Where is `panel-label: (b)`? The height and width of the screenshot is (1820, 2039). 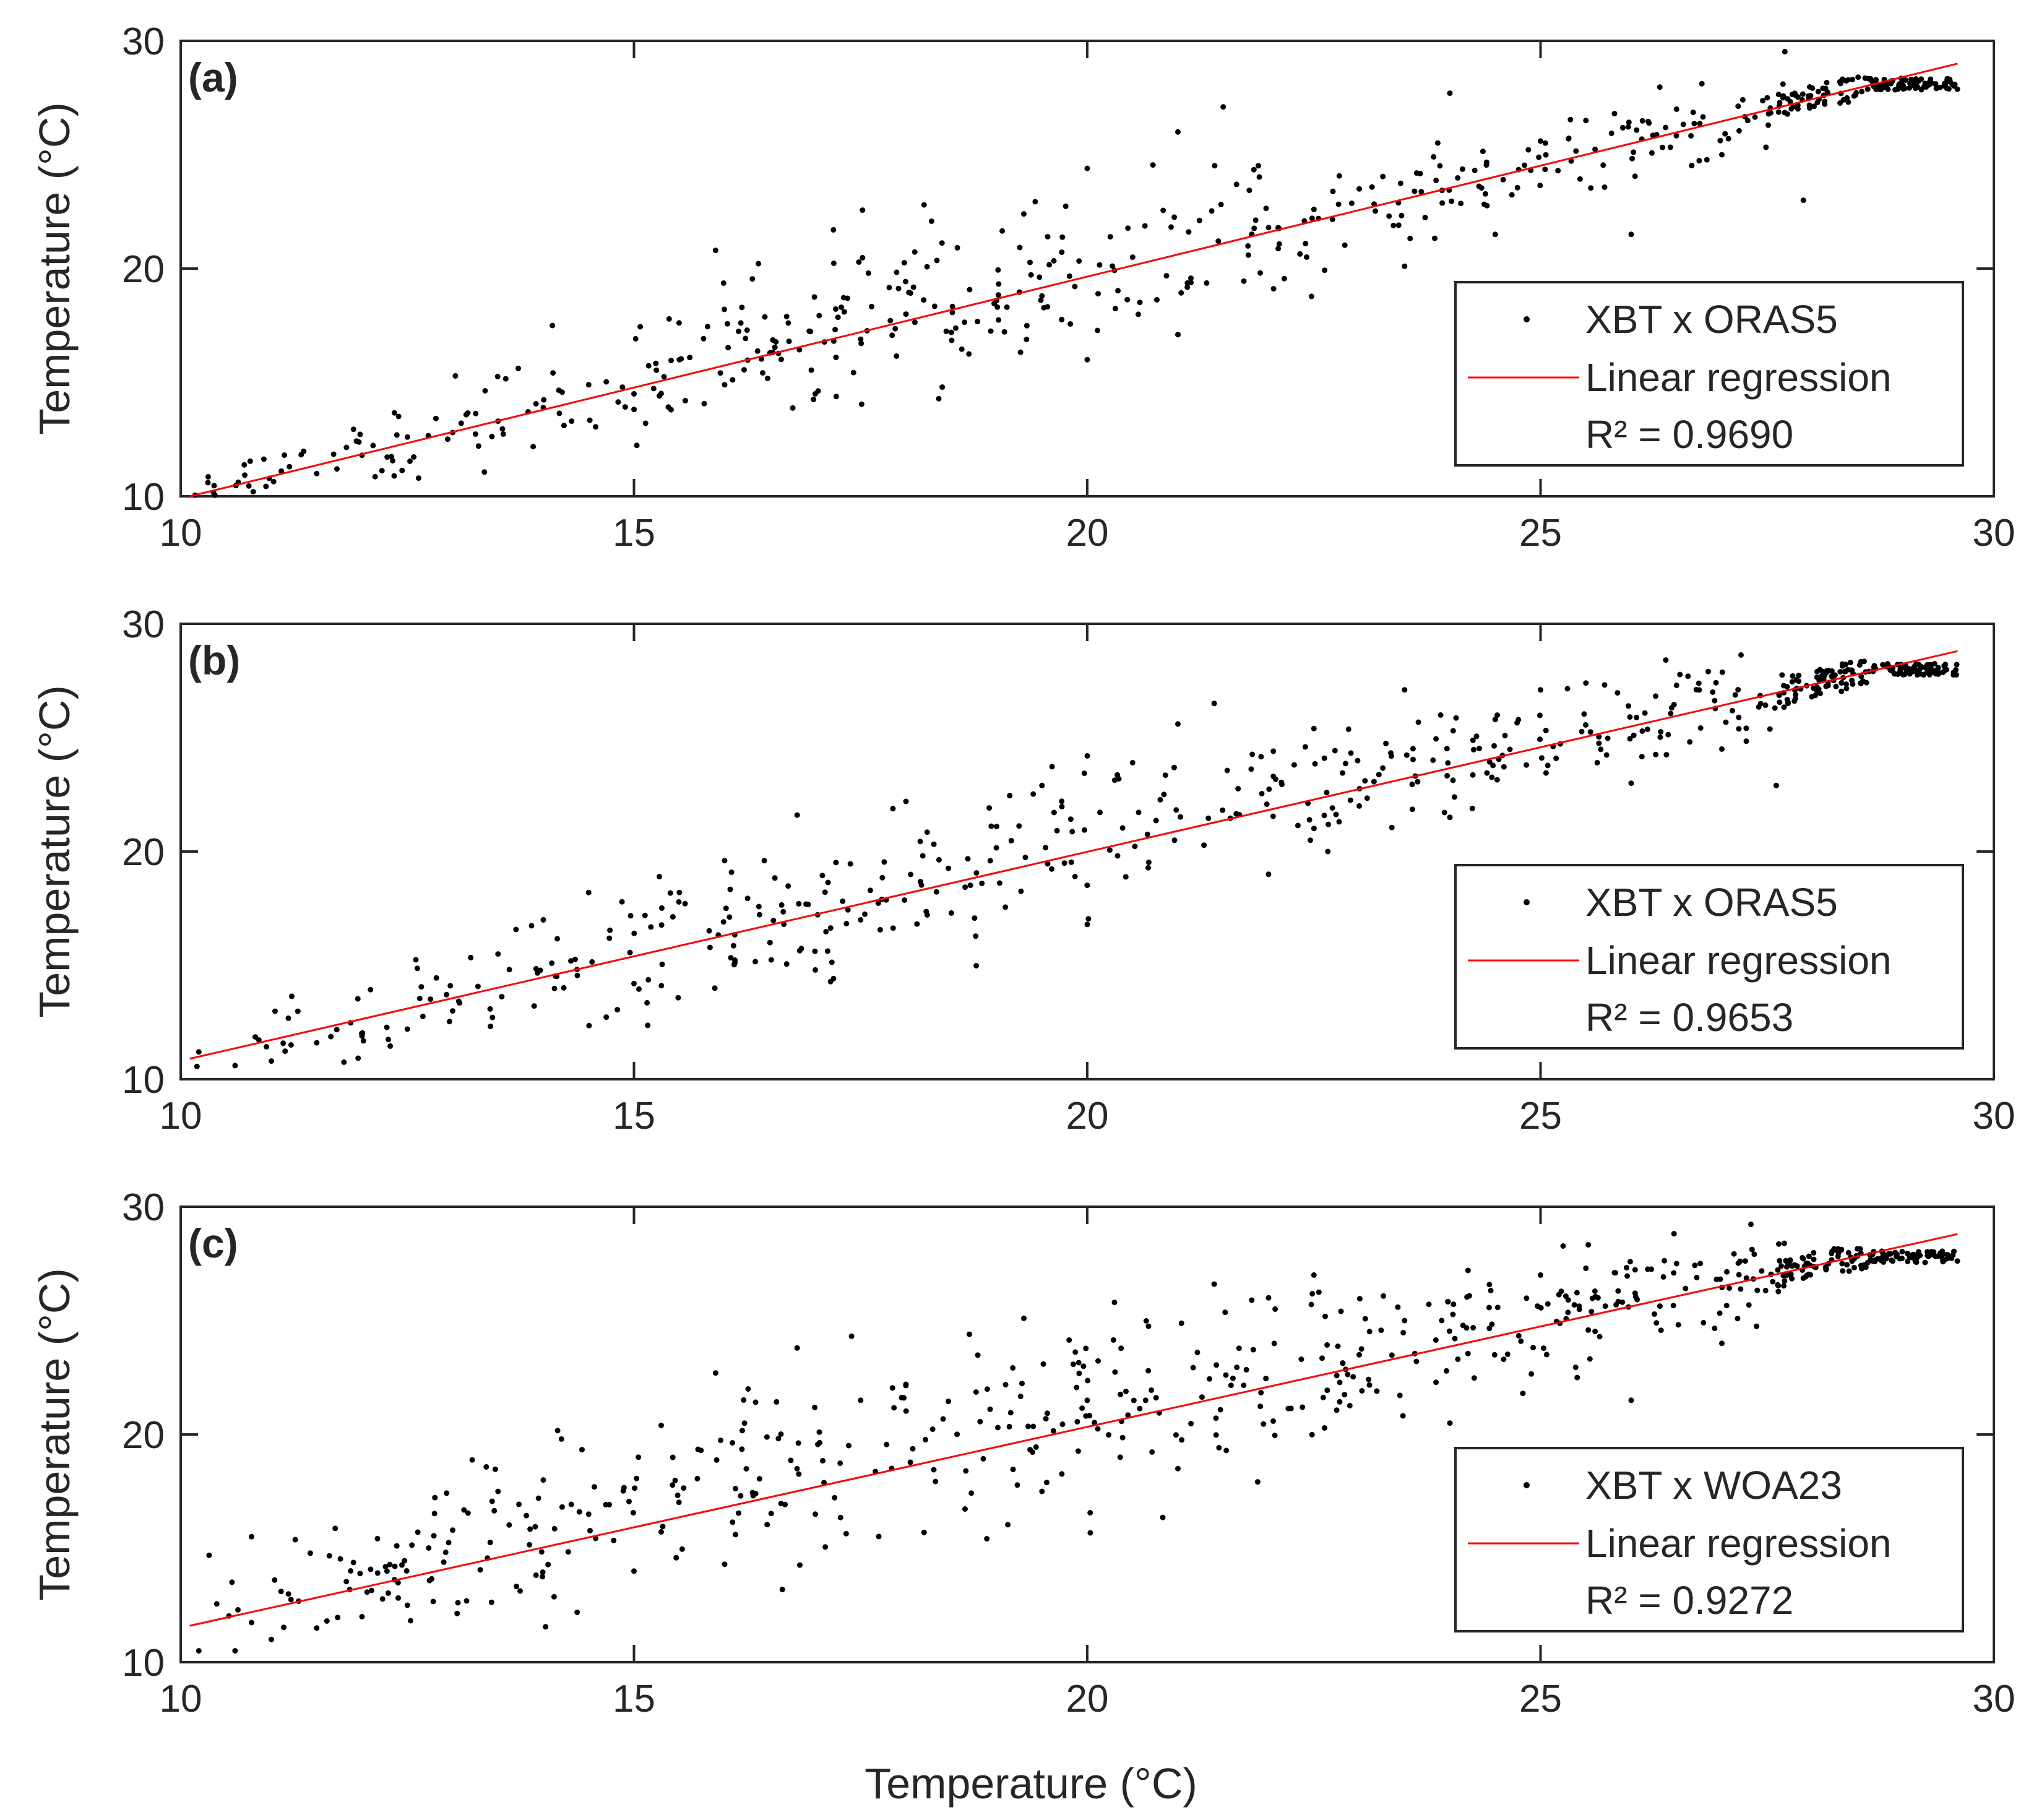 panel-label: (b) is located at coordinates (214, 660).